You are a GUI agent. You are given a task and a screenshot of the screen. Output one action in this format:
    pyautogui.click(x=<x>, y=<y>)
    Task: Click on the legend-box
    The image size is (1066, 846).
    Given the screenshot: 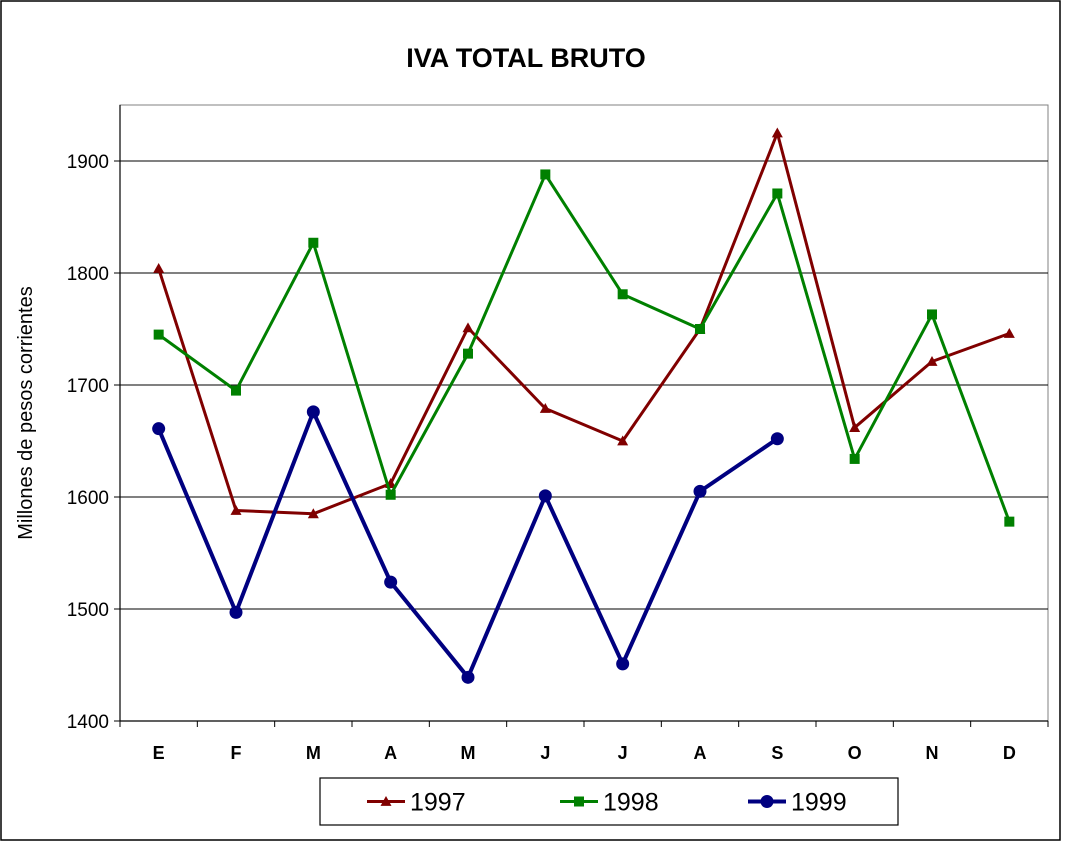 What is the action you would take?
    pyautogui.click(x=609, y=801)
    